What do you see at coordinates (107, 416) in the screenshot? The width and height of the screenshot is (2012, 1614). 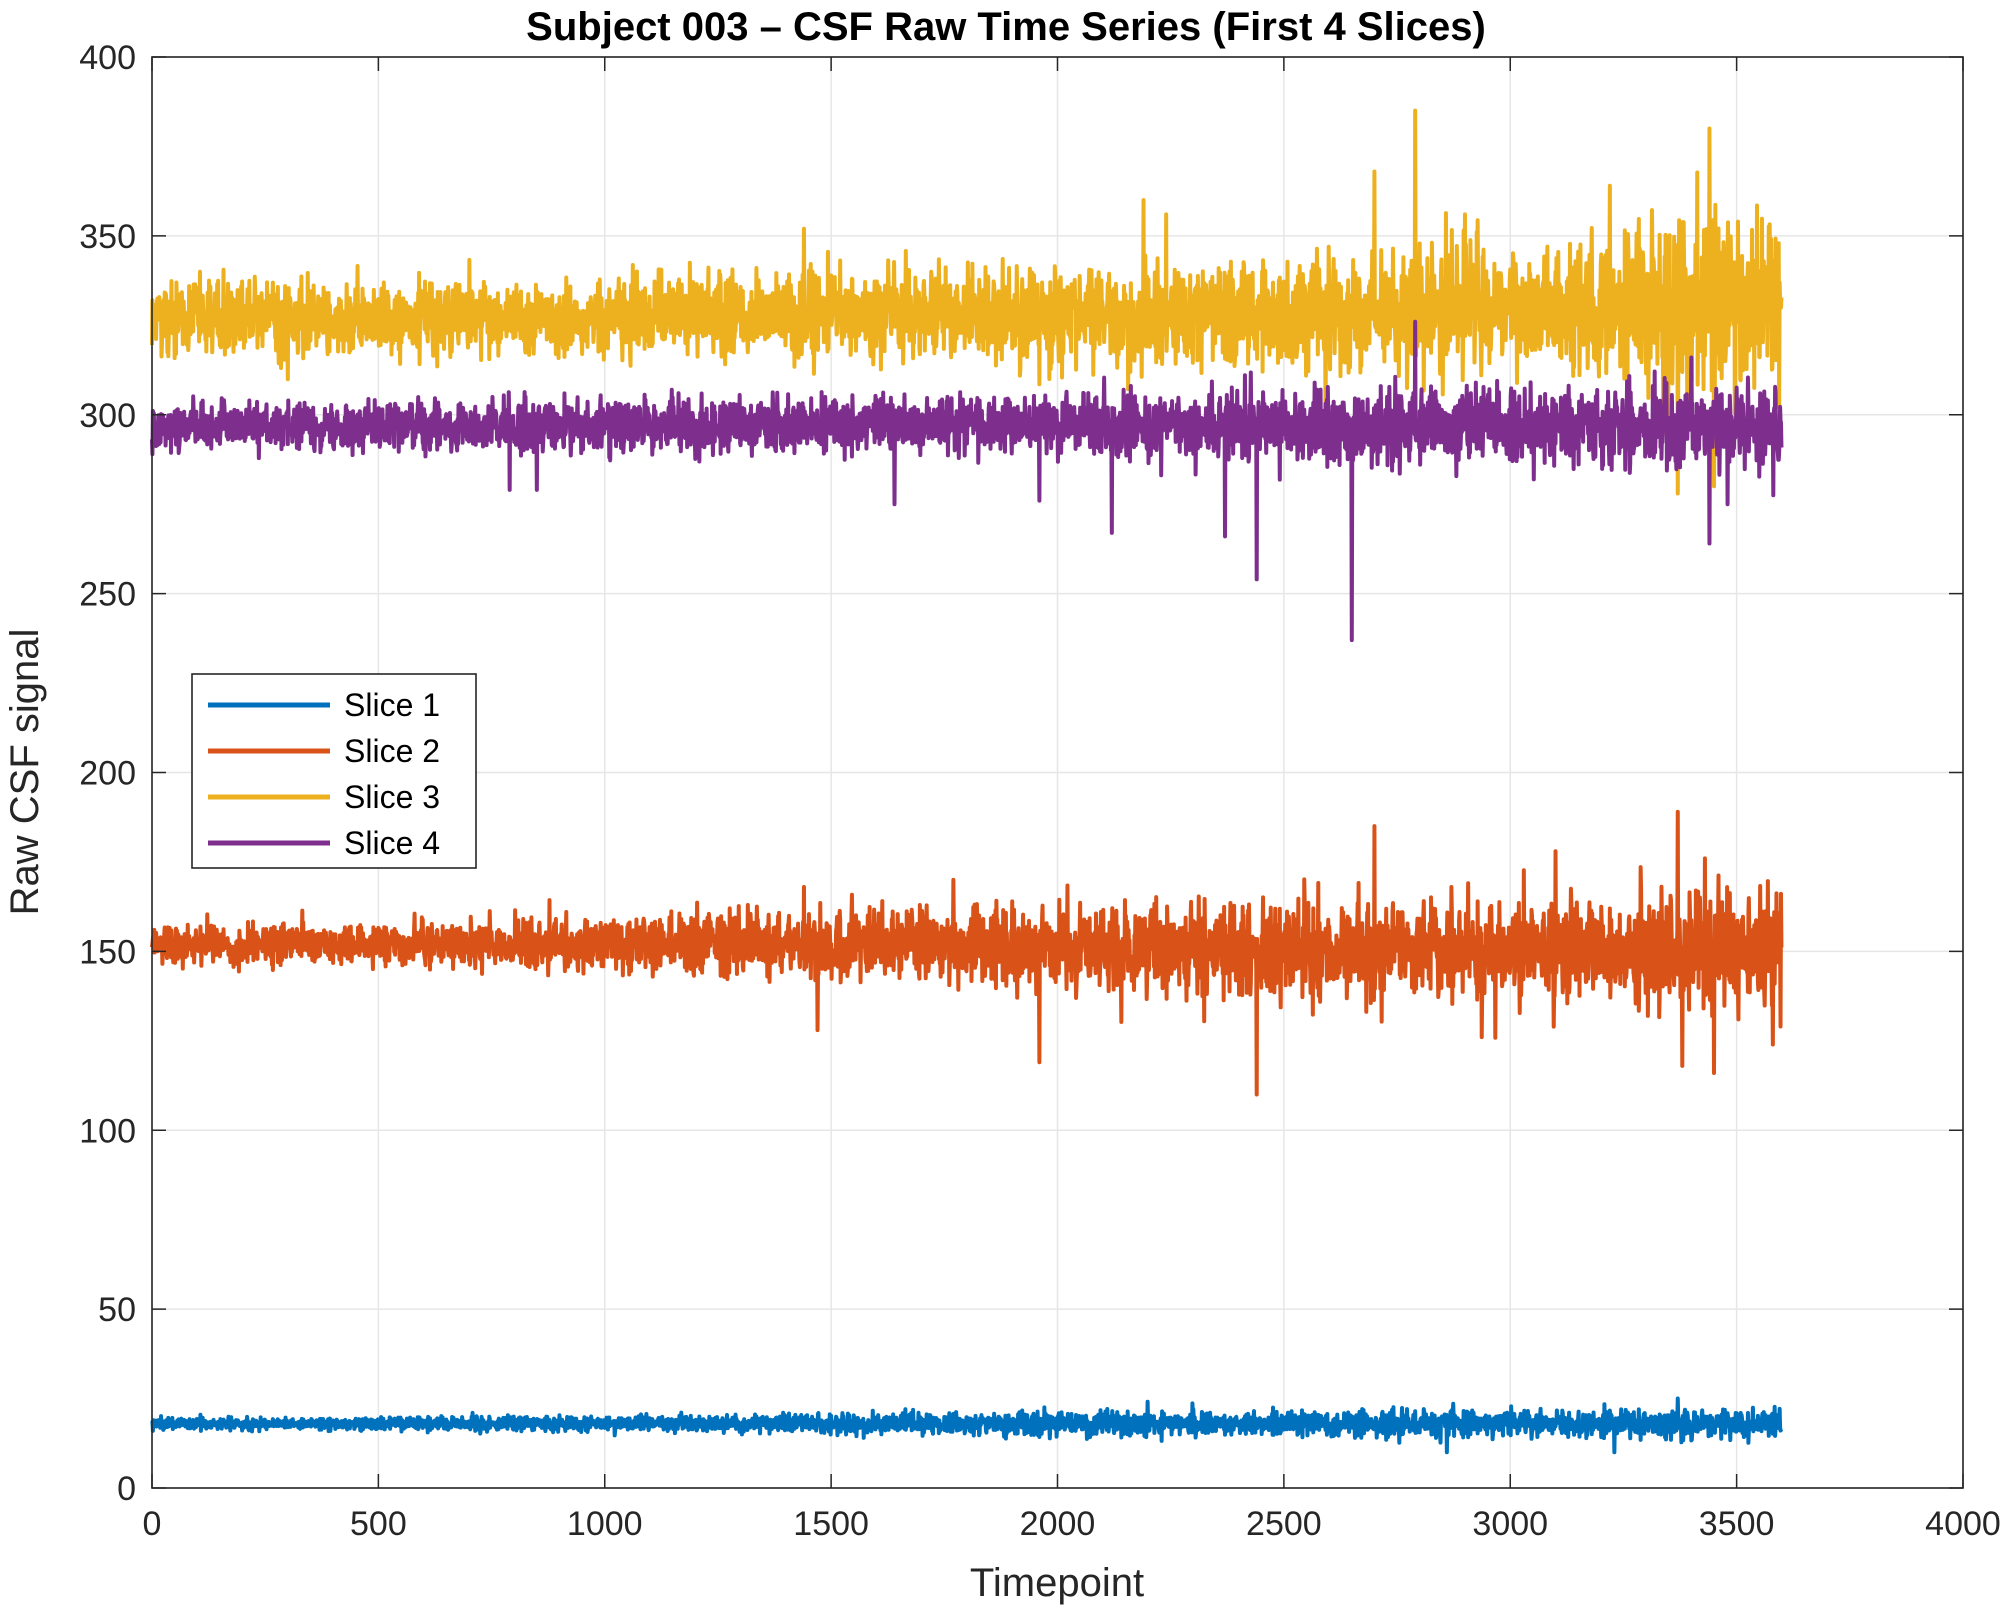 I see `y-tick-label: 300` at bounding box center [107, 416].